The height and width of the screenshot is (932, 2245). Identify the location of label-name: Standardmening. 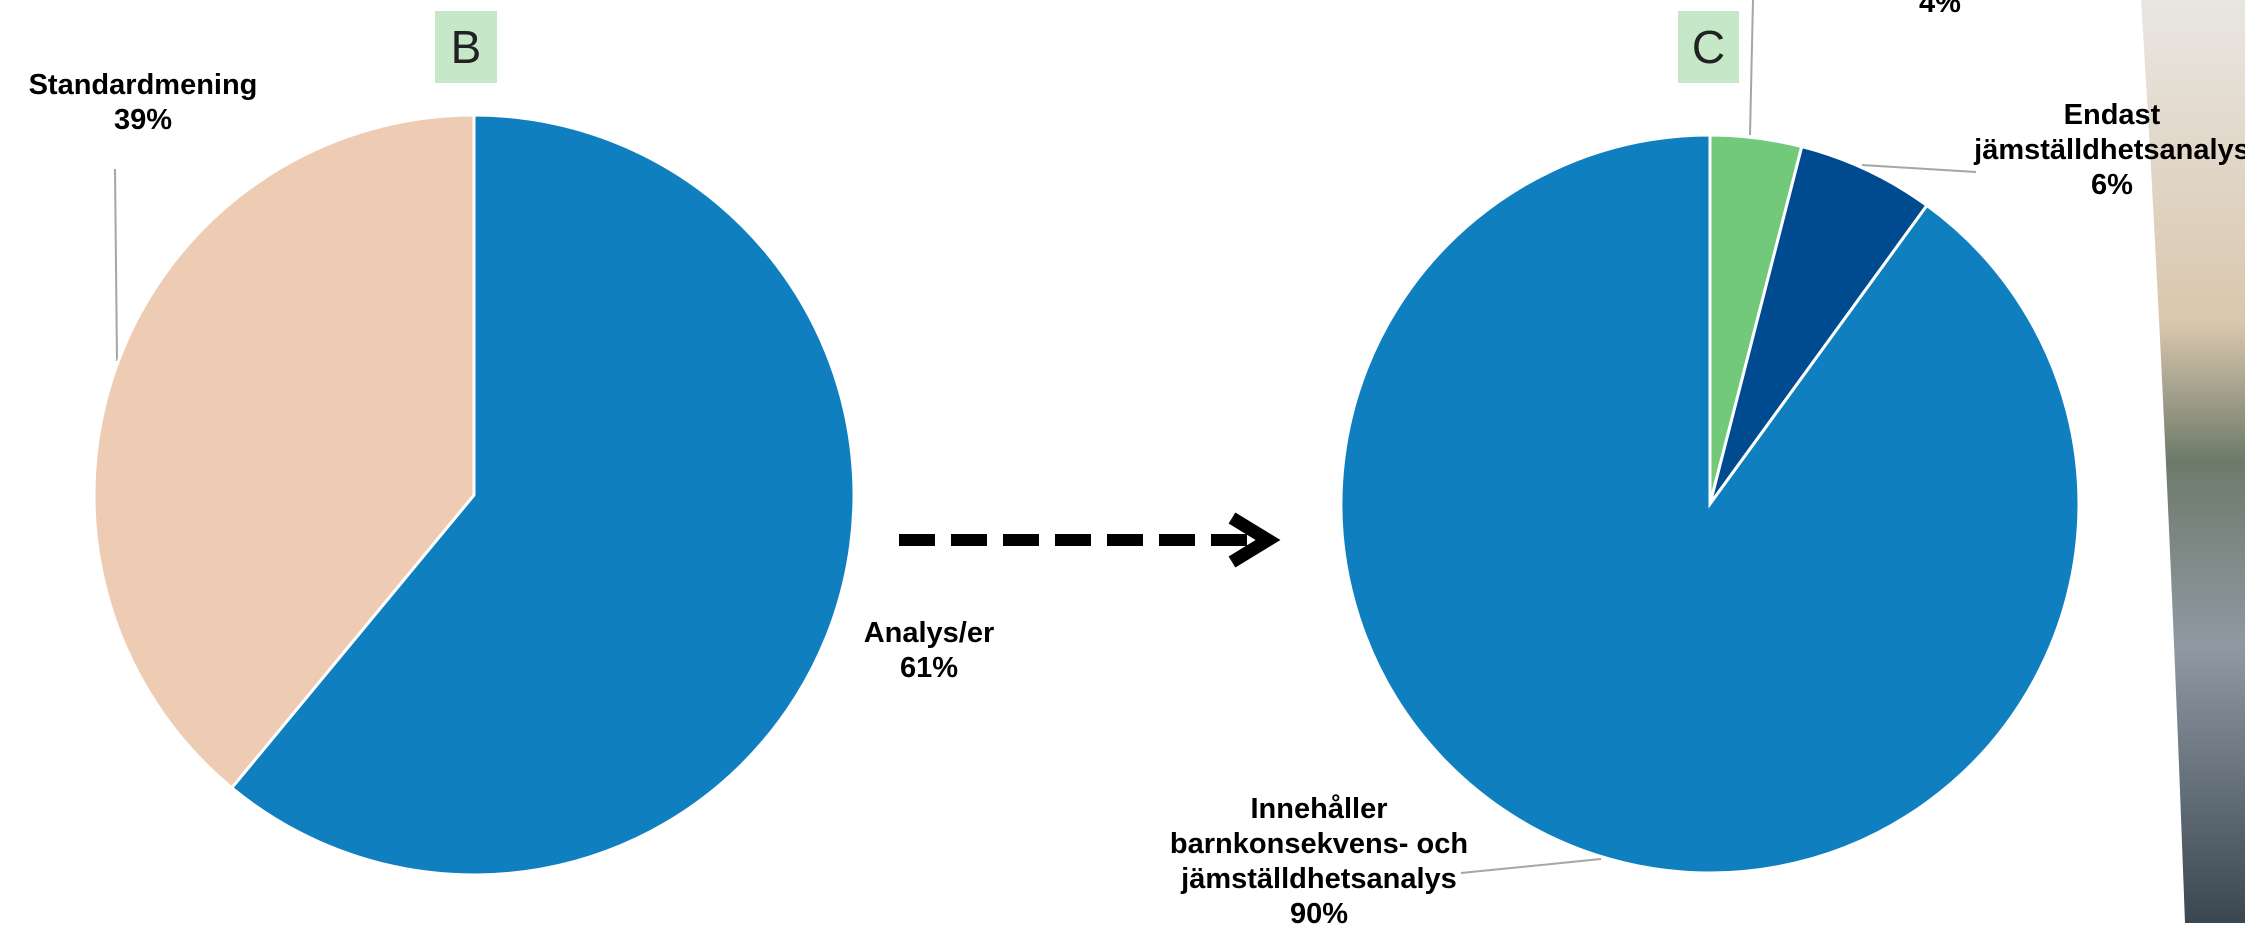
(143, 85).